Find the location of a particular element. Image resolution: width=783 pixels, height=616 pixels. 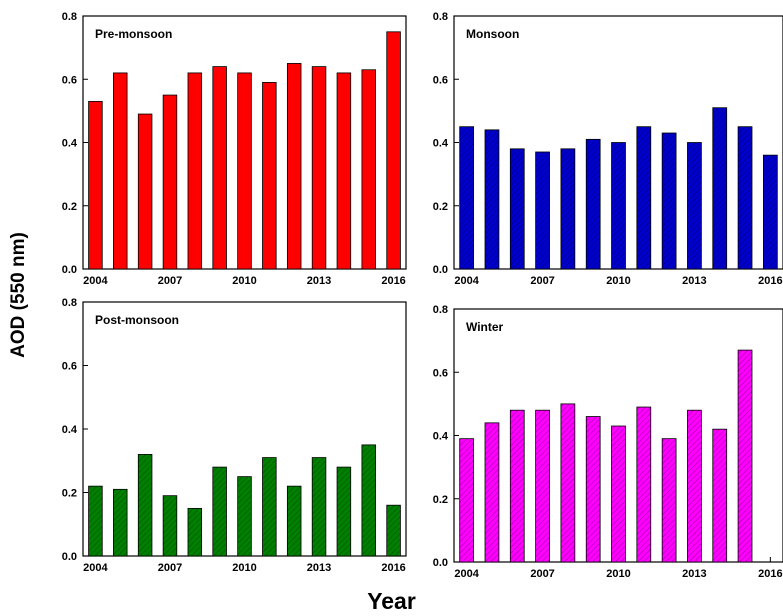

panel-title: Post-monsoon is located at coordinates (137, 320).